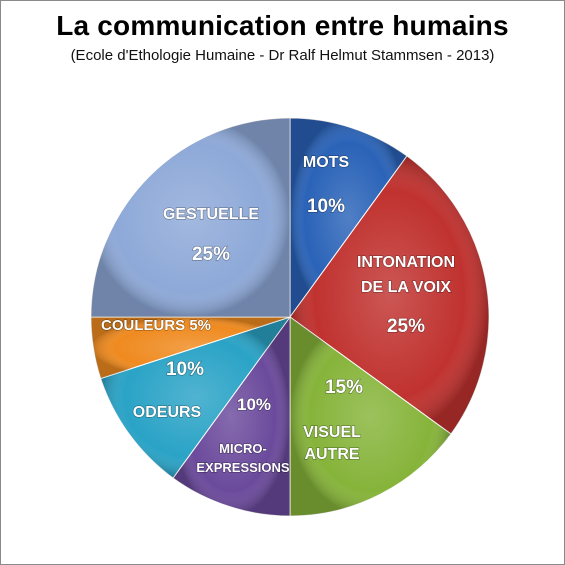 The height and width of the screenshot is (565, 565). What do you see at coordinates (156, 325) in the screenshot?
I see `slice-label: COULEURS 5%` at bounding box center [156, 325].